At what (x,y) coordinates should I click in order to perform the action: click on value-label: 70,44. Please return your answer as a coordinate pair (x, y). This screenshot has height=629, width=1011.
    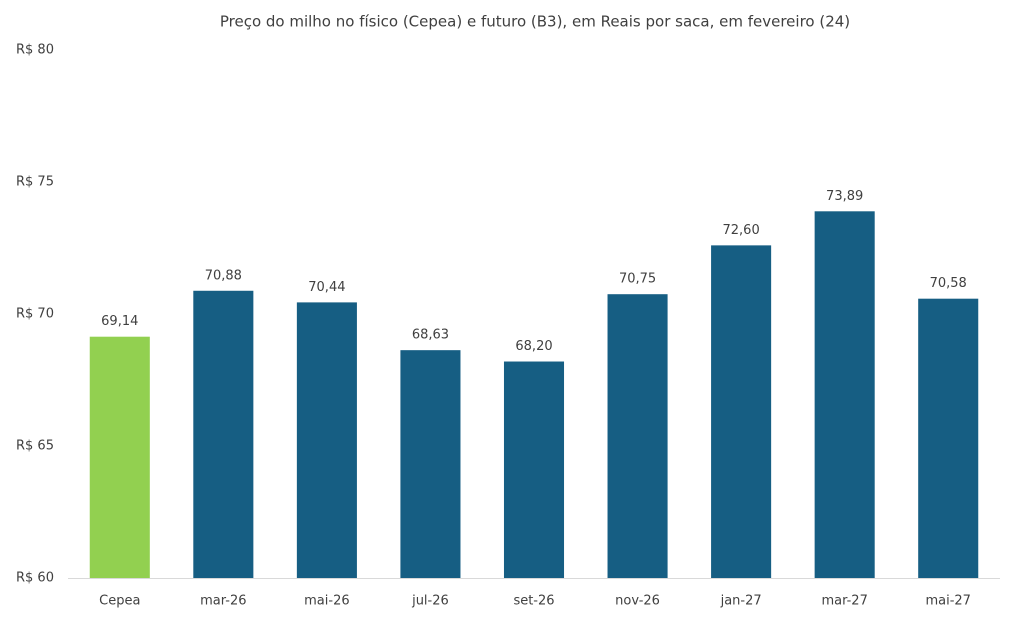
    Looking at the image, I should click on (326, 287).